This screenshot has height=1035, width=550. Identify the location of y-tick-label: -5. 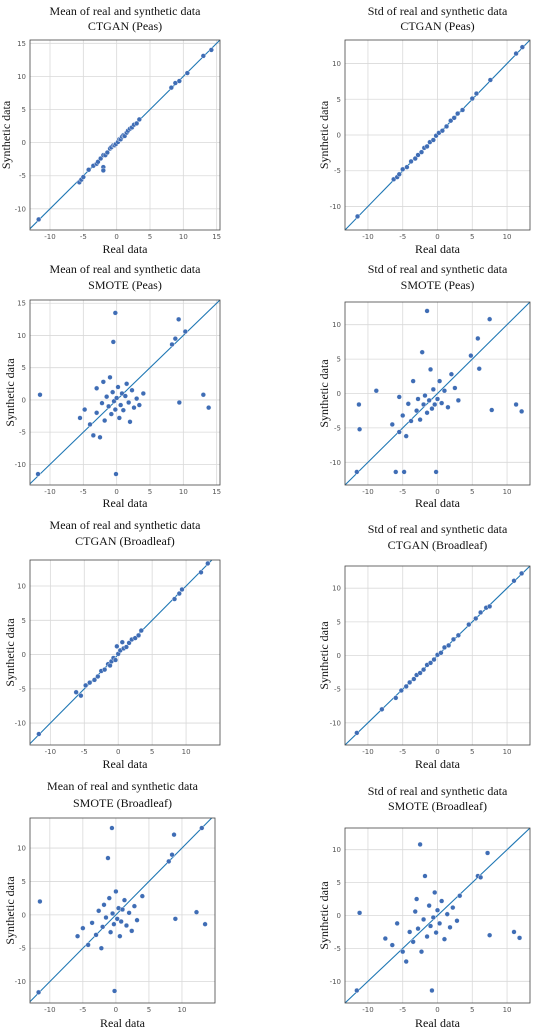
(22, 433).